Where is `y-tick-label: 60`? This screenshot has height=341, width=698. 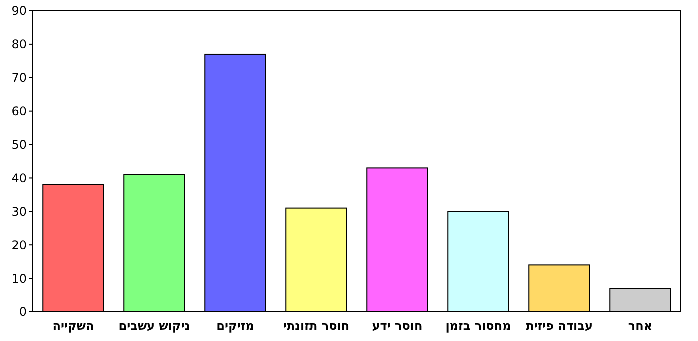
y-tick-label: 60 is located at coordinates (19, 111).